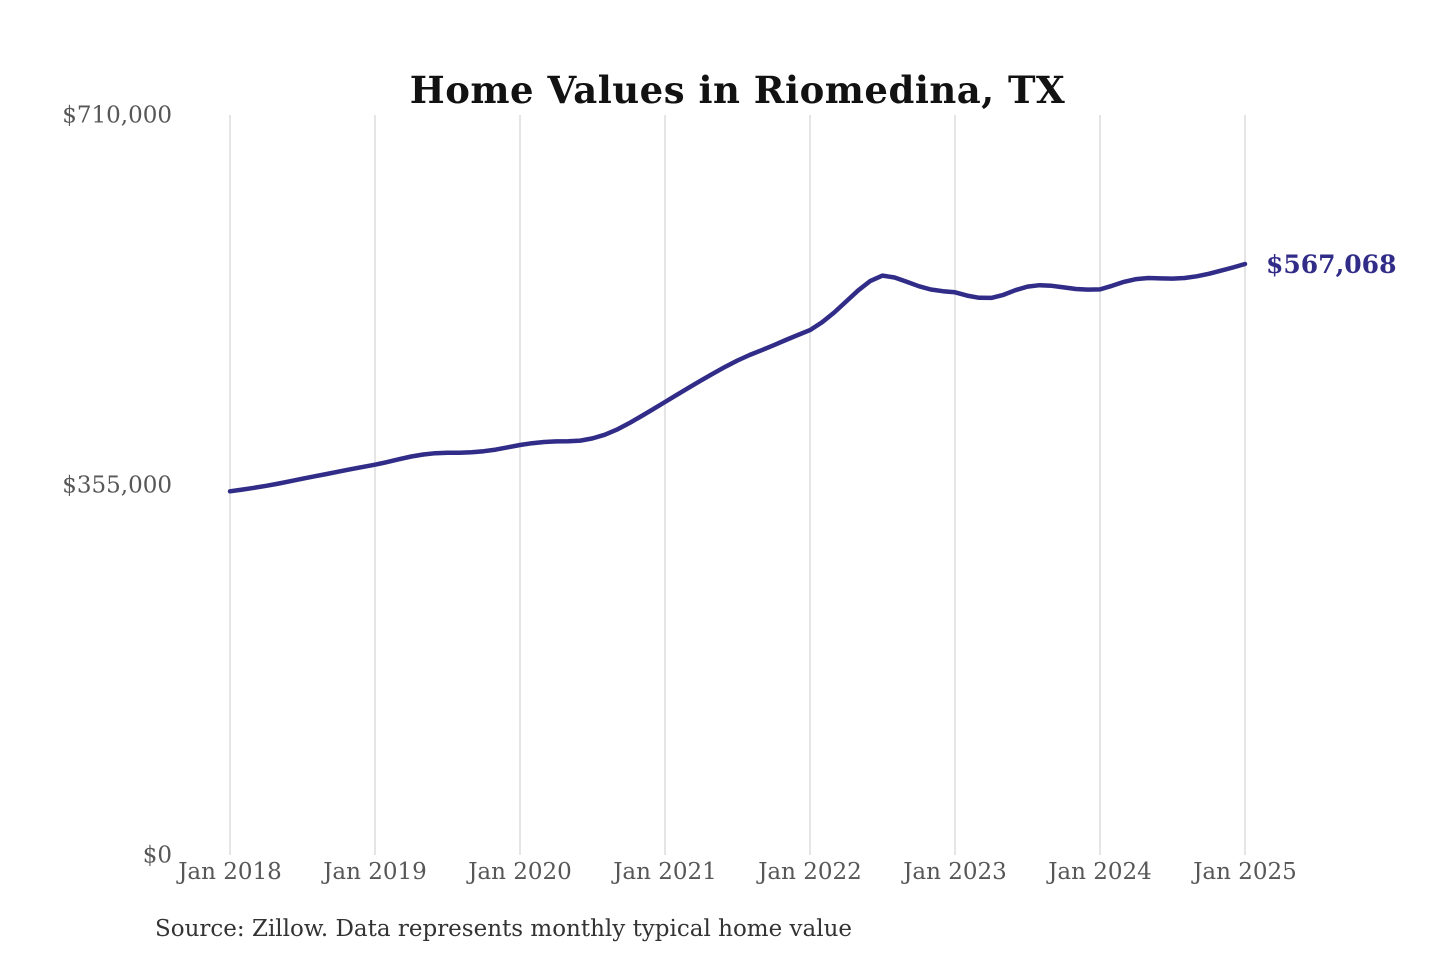 The width and height of the screenshot is (1440, 960). Describe the element at coordinates (1100, 872) in the screenshot. I see `x-axis-tick-label-2024: Jan 2024` at that location.